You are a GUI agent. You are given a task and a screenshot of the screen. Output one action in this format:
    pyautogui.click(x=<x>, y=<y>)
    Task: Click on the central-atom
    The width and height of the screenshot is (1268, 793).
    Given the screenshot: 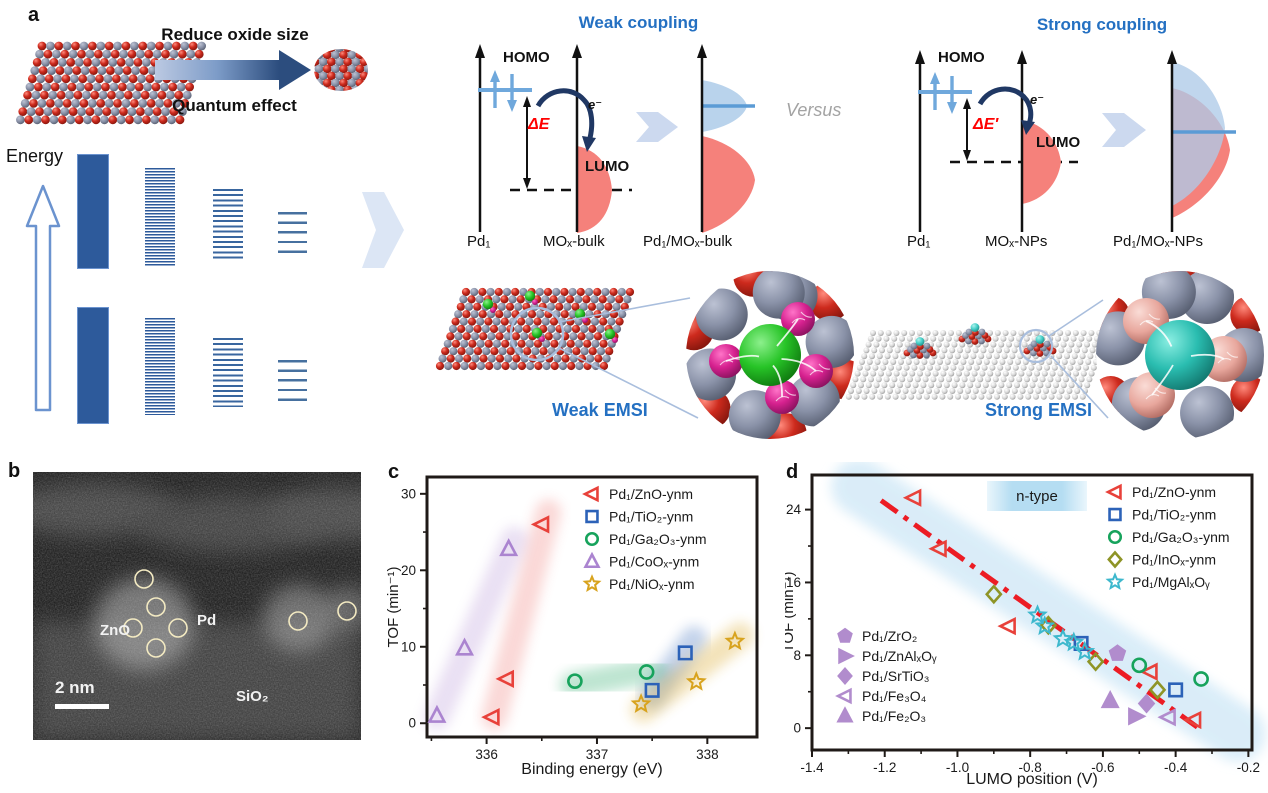 What is the action you would take?
    pyautogui.click(x=770, y=355)
    